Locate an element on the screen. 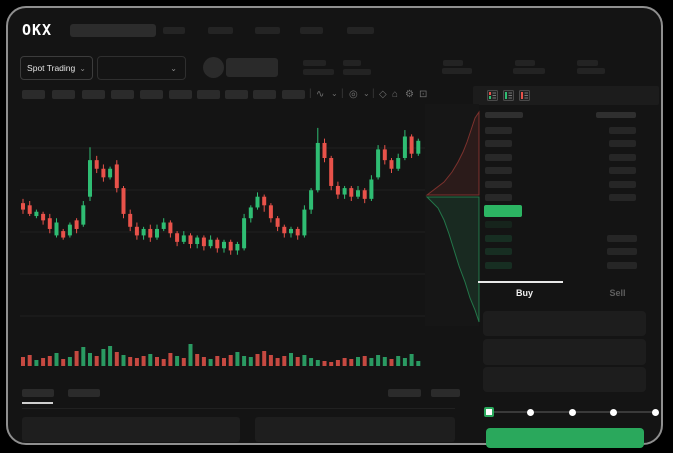 This screenshot has height=453, width=673. orderbook-bids-view-icon is located at coordinates (508, 95).